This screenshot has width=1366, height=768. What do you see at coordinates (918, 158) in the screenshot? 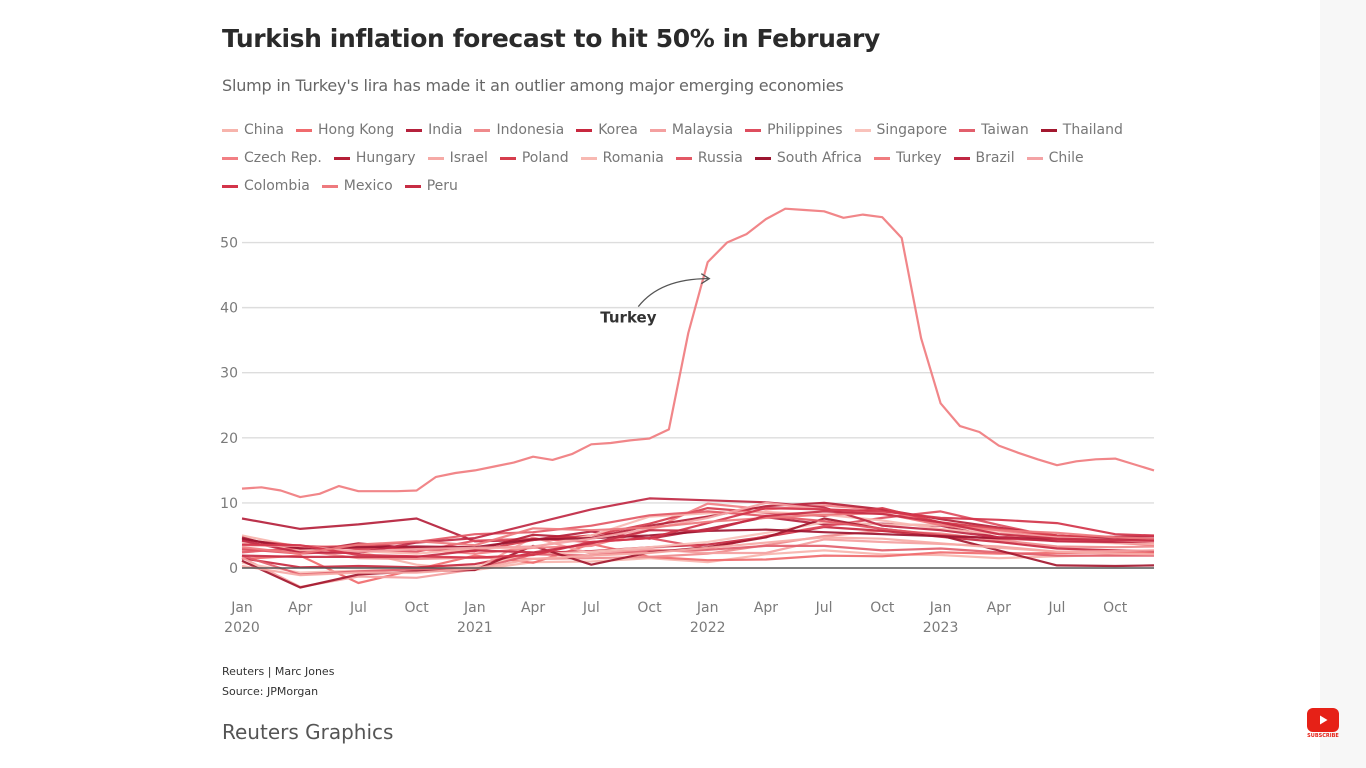
I see `legend-label: Turkey` at bounding box center [918, 158].